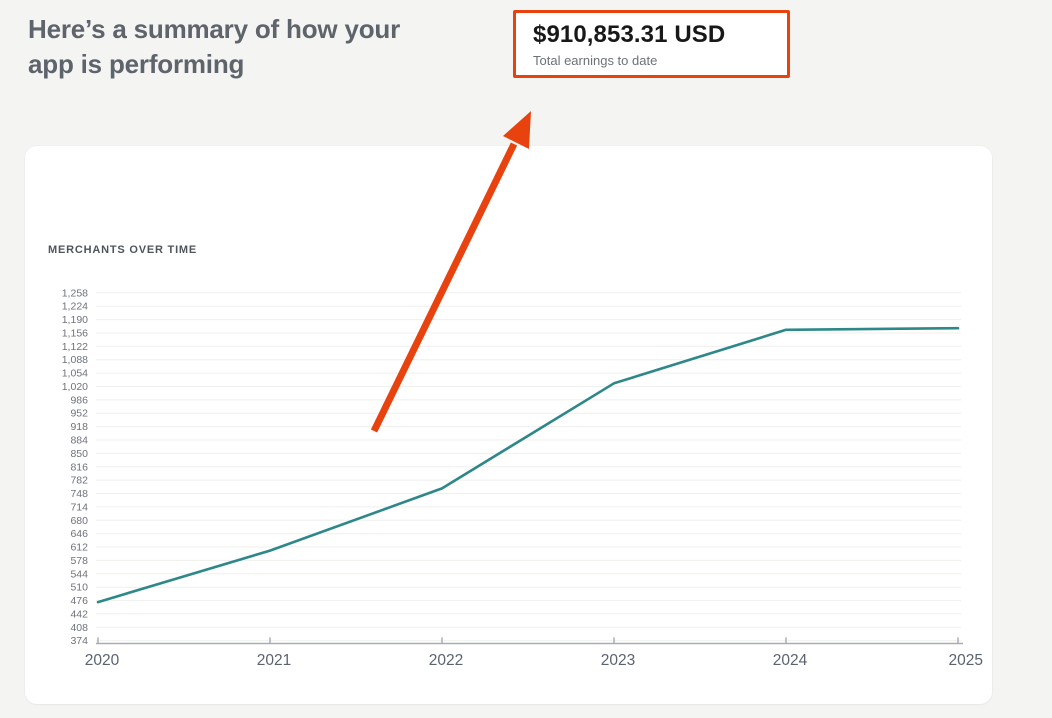 The width and height of the screenshot is (1052, 718). What do you see at coordinates (79, 441) in the screenshot?
I see `svg-text: 884` at bounding box center [79, 441].